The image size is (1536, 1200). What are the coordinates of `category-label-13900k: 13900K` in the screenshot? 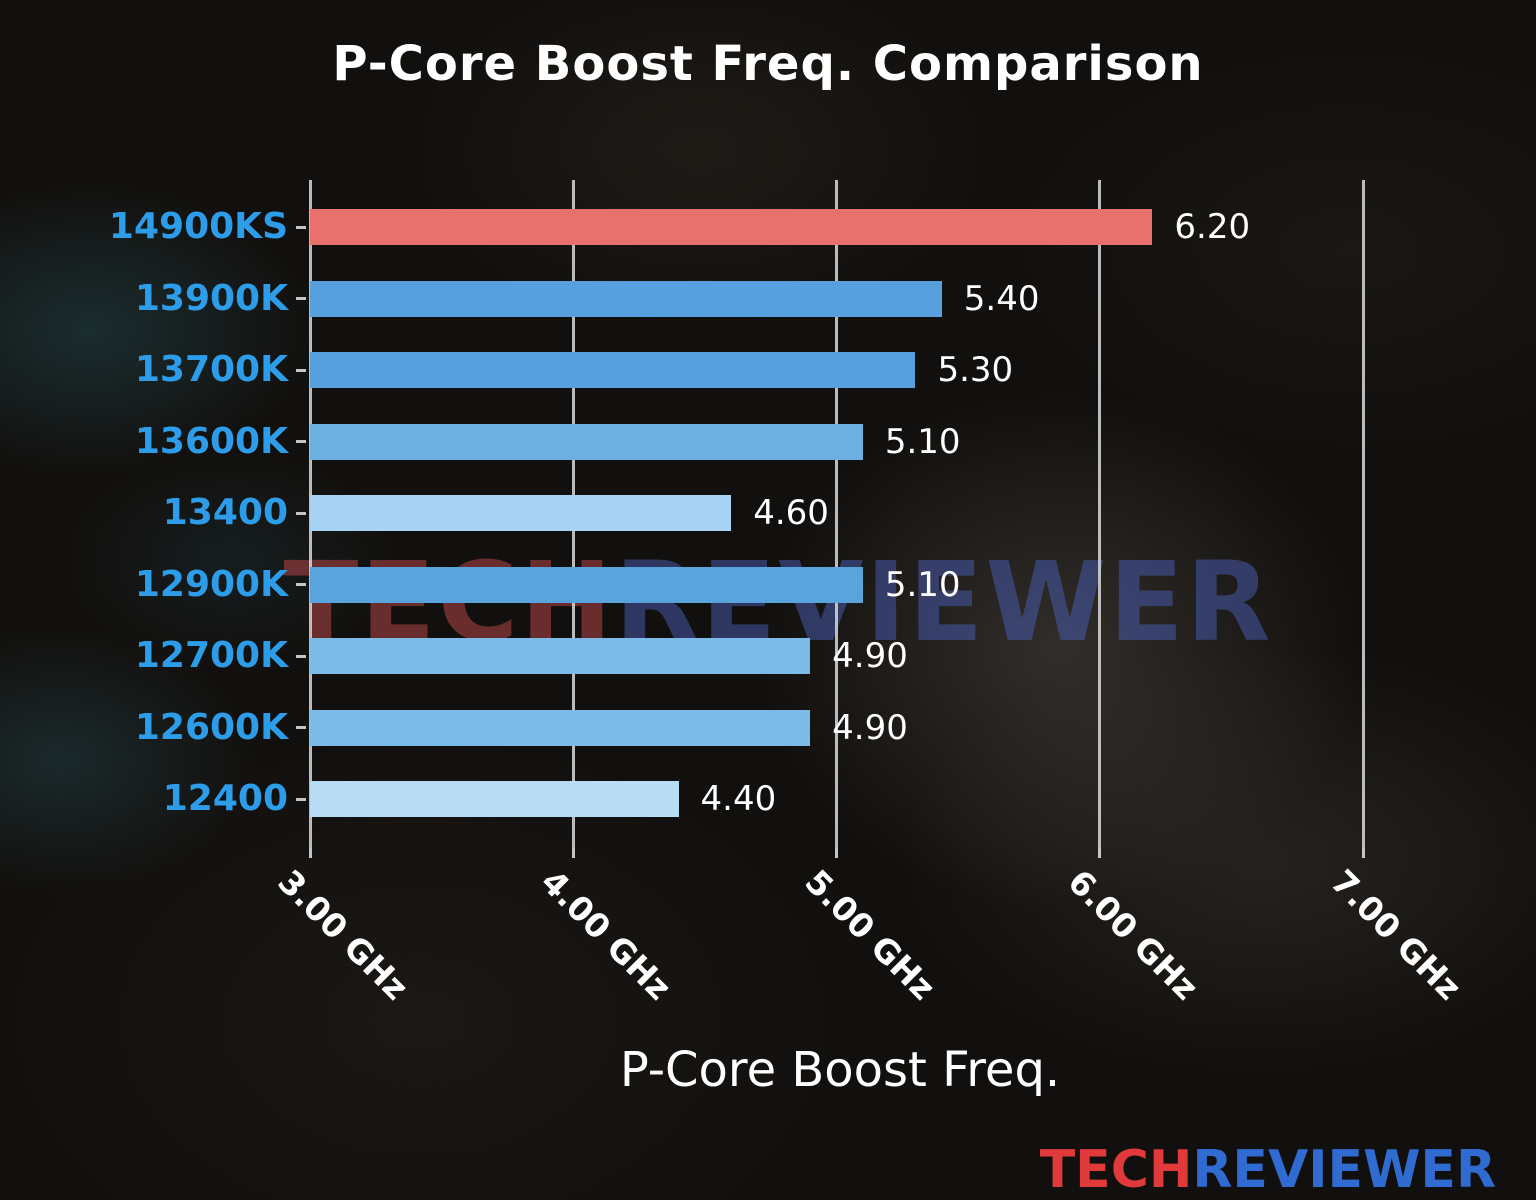 It's located at (211, 298).